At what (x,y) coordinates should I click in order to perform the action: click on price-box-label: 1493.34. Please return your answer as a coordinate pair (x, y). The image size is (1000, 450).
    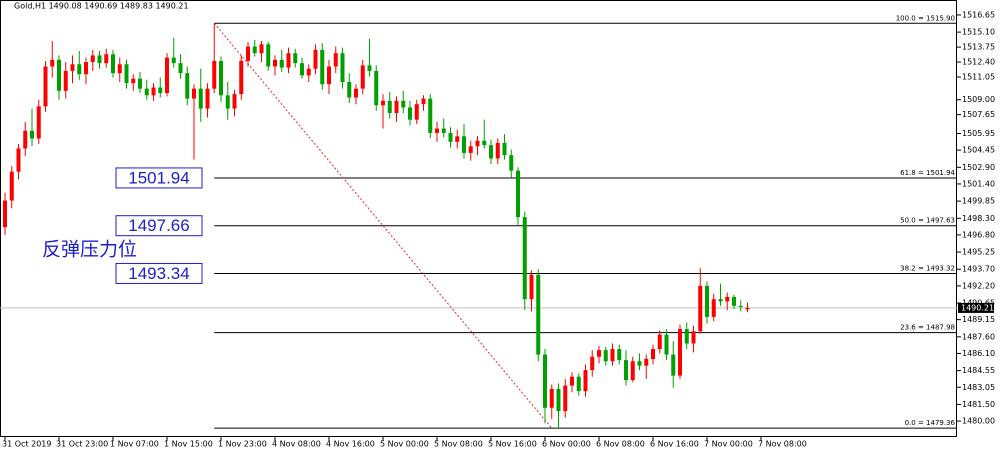
    Looking at the image, I should click on (158, 273).